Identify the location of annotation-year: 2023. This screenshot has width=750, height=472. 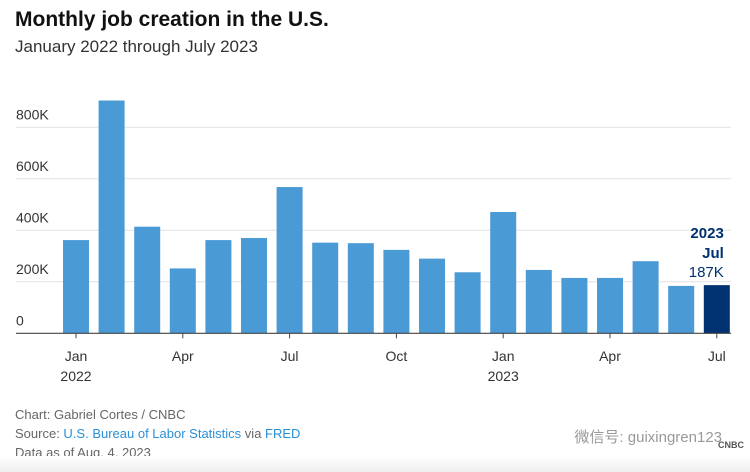
(706, 233).